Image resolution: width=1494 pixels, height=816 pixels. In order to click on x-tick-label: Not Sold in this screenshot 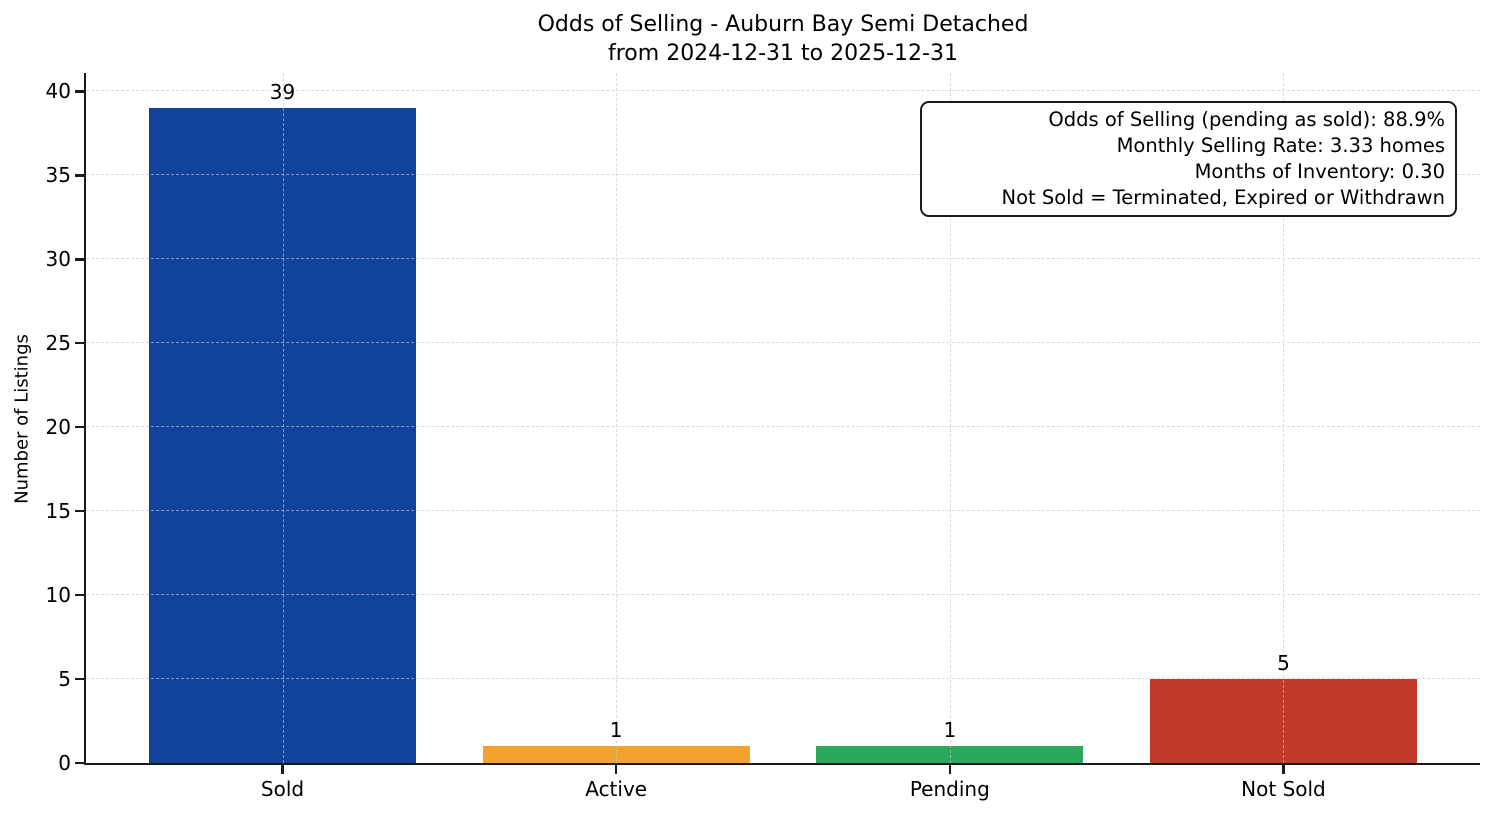, I will do `click(1283, 789)`.